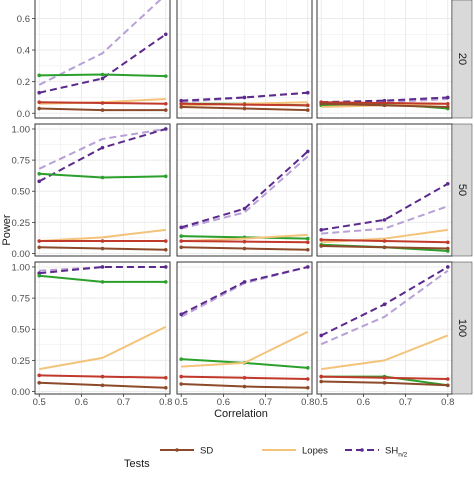  What do you see at coordinates (462, 59) in the screenshot?
I see `facet-strip-label: 20` at bounding box center [462, 59].